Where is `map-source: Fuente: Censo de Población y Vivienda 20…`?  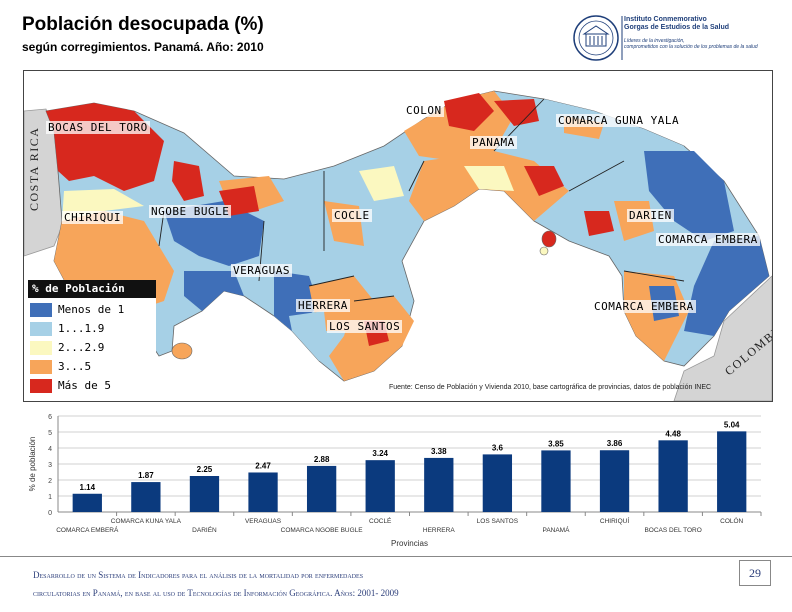 map-source: Fuente: Censo de Población y Vivienda 20… is located at coordinates (550, 387).